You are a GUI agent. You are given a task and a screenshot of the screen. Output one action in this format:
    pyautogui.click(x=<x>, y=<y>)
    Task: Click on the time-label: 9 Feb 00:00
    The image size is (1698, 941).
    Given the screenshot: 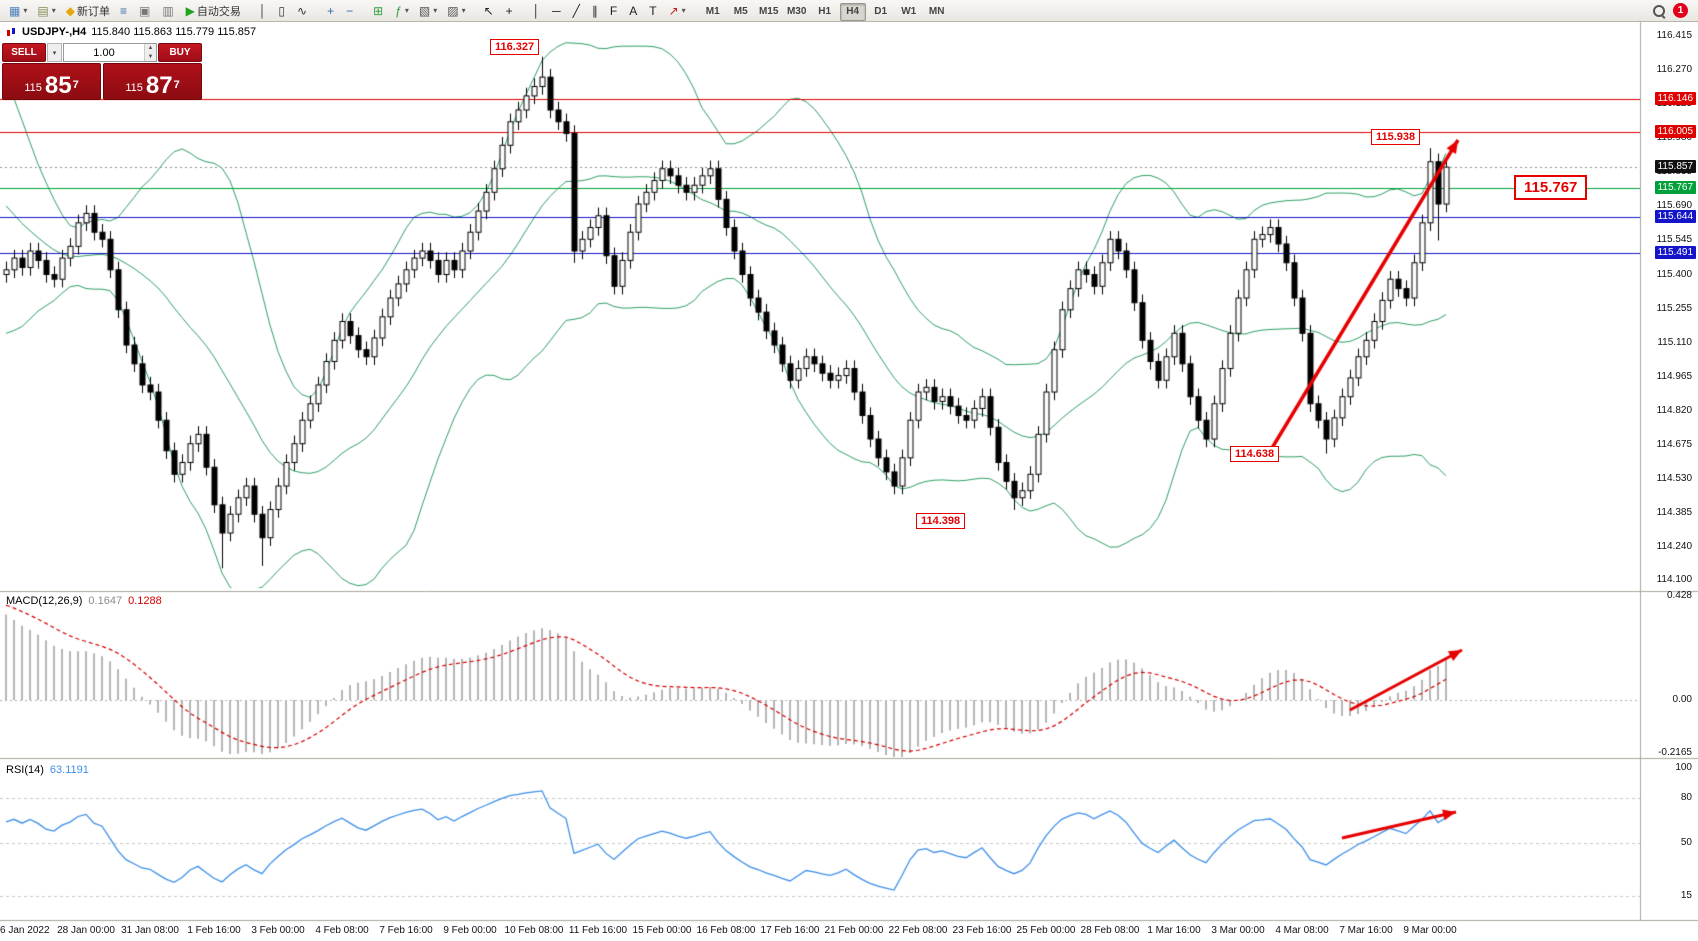 What is the action you would take?
    pyautogui.click(x=470, y=930)
    